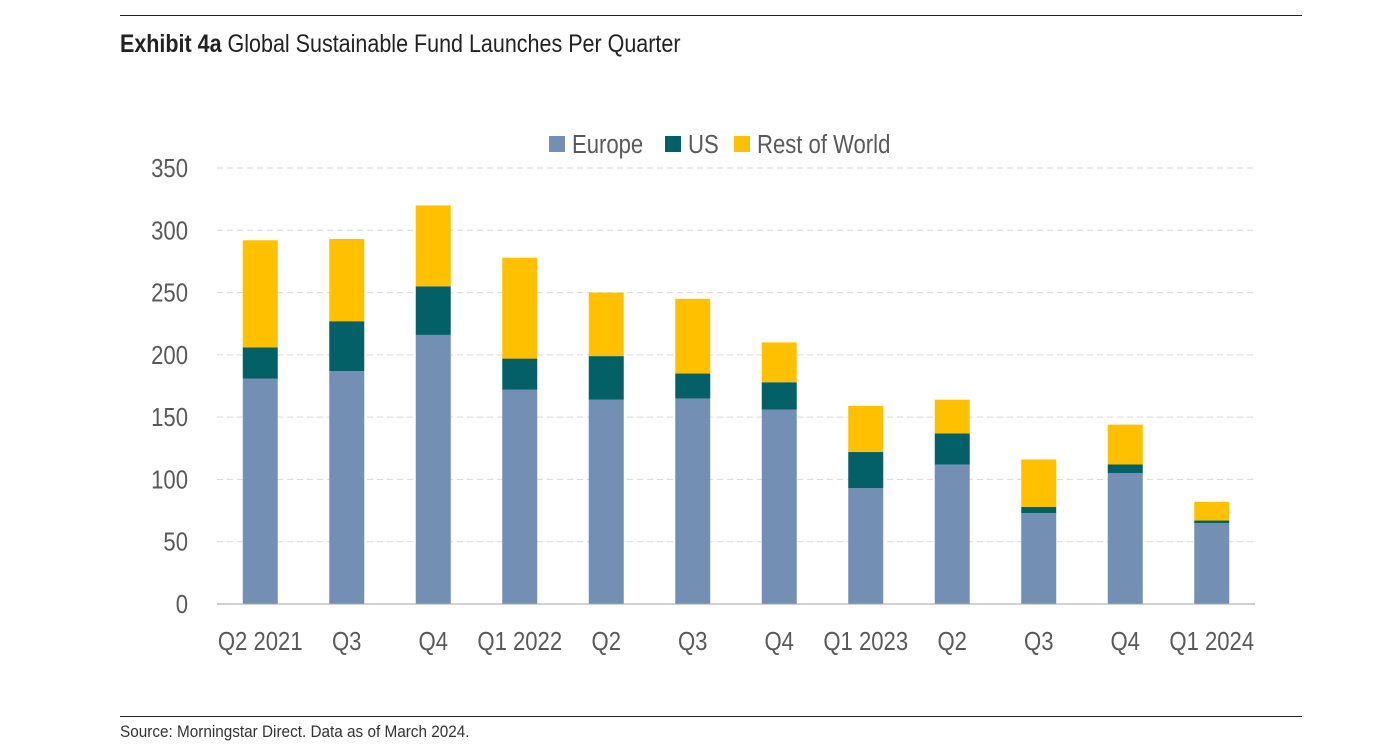 Image resolution: width=1384 pixels, height=753 pixels. Describe the element at coordinates (169, 231) in the screenshot. I see `y-tick-label: 300` at that location.